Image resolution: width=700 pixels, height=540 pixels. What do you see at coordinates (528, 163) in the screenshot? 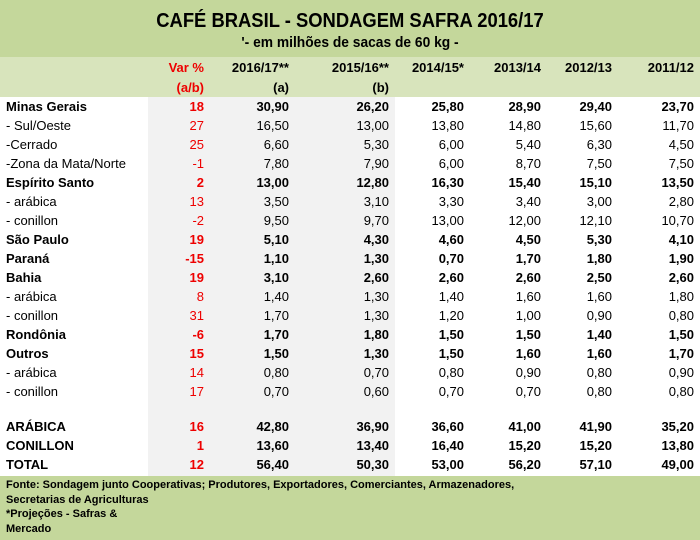
I see `value-cell: 8,70` at bounding box center [528, 163].